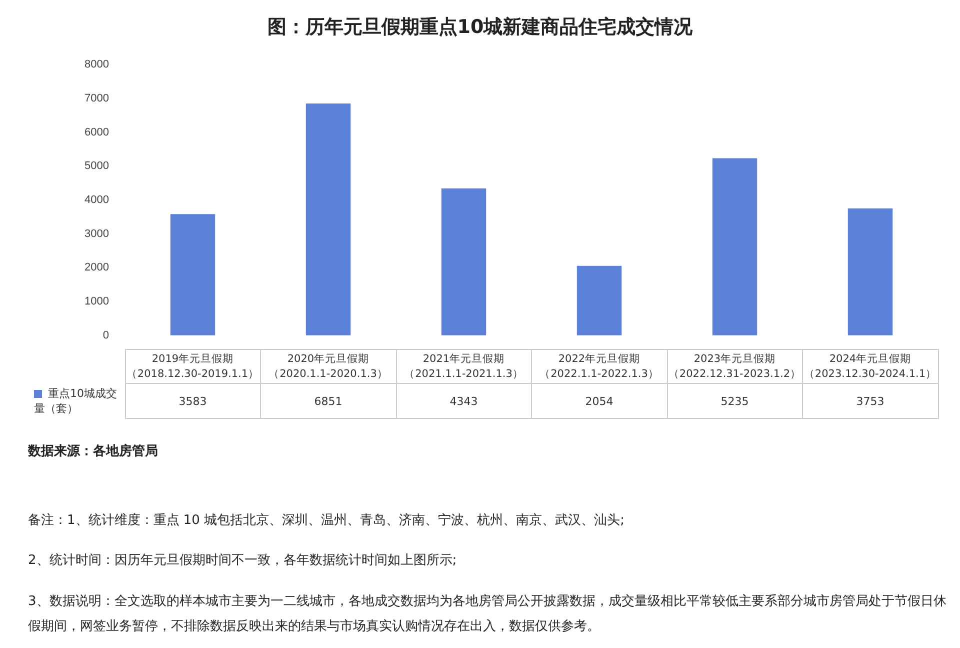 This screenshot has width=960, height=648. Describe the element at coordinates (328, 401) in the screenshot. I see `data-label: 6851` at that location.